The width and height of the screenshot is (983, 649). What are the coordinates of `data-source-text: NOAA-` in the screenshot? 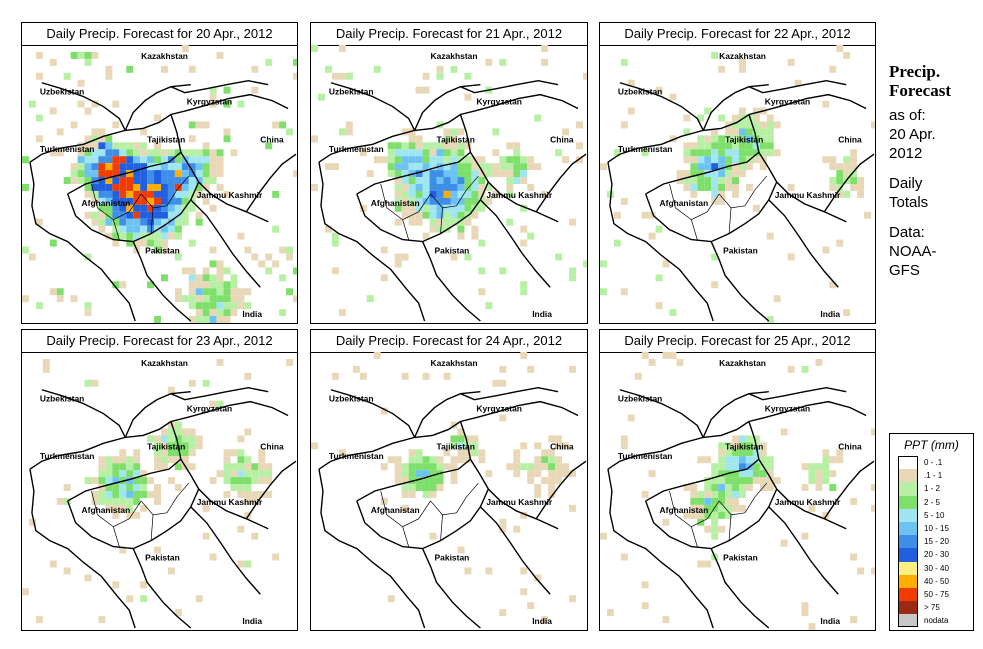 It's located at (913, 251).